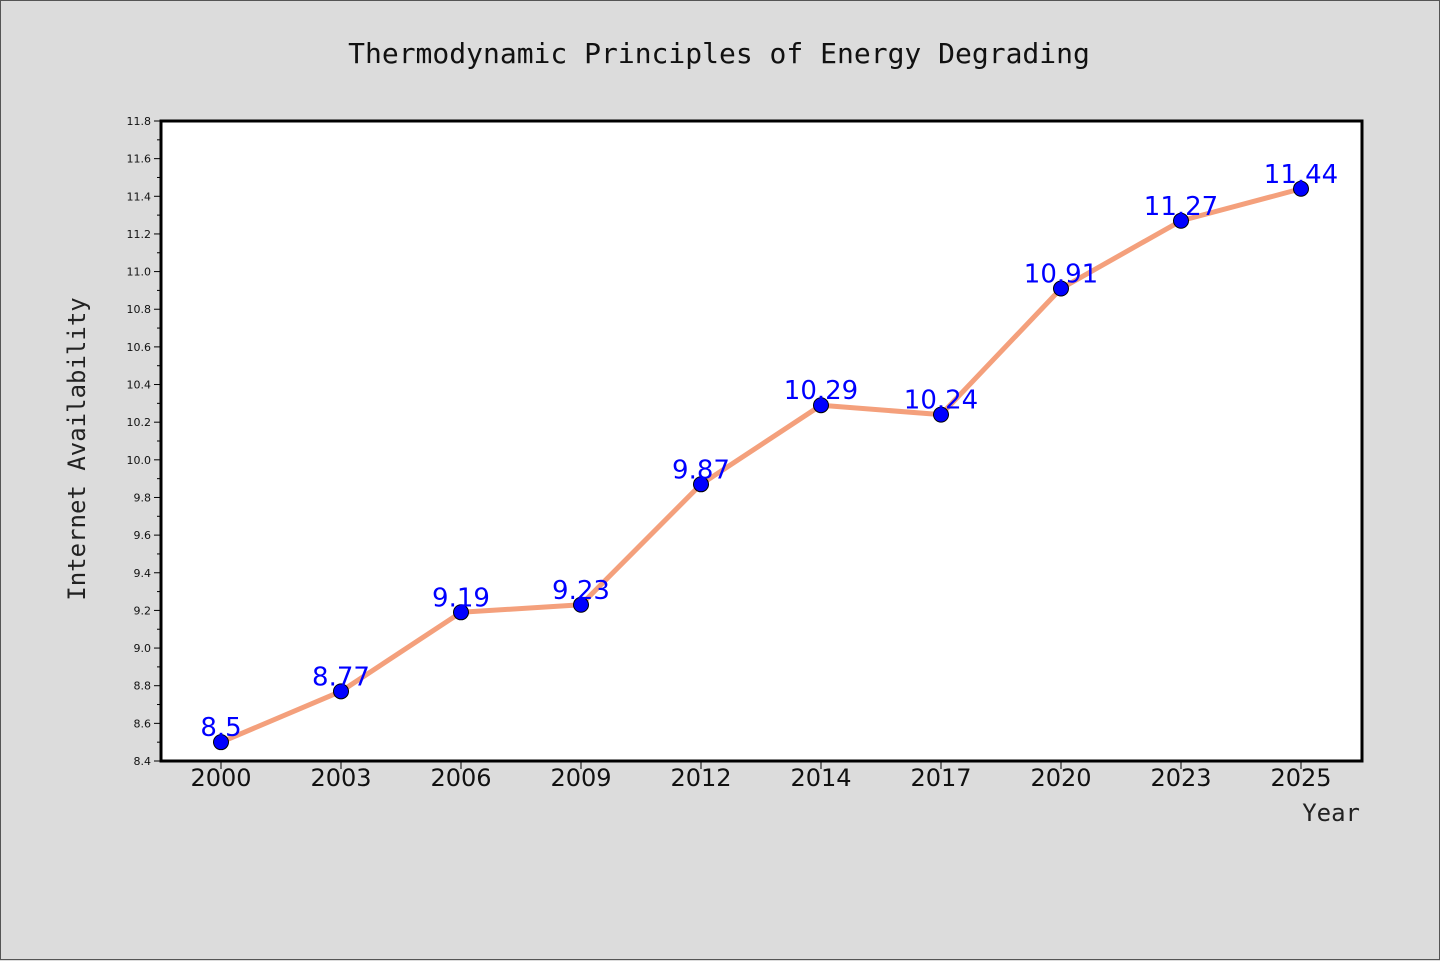  What do you see at coordinates (143, 648) in the screenshot?
I see `y-tick-label: 9.0` at bounding box center [143, 648].